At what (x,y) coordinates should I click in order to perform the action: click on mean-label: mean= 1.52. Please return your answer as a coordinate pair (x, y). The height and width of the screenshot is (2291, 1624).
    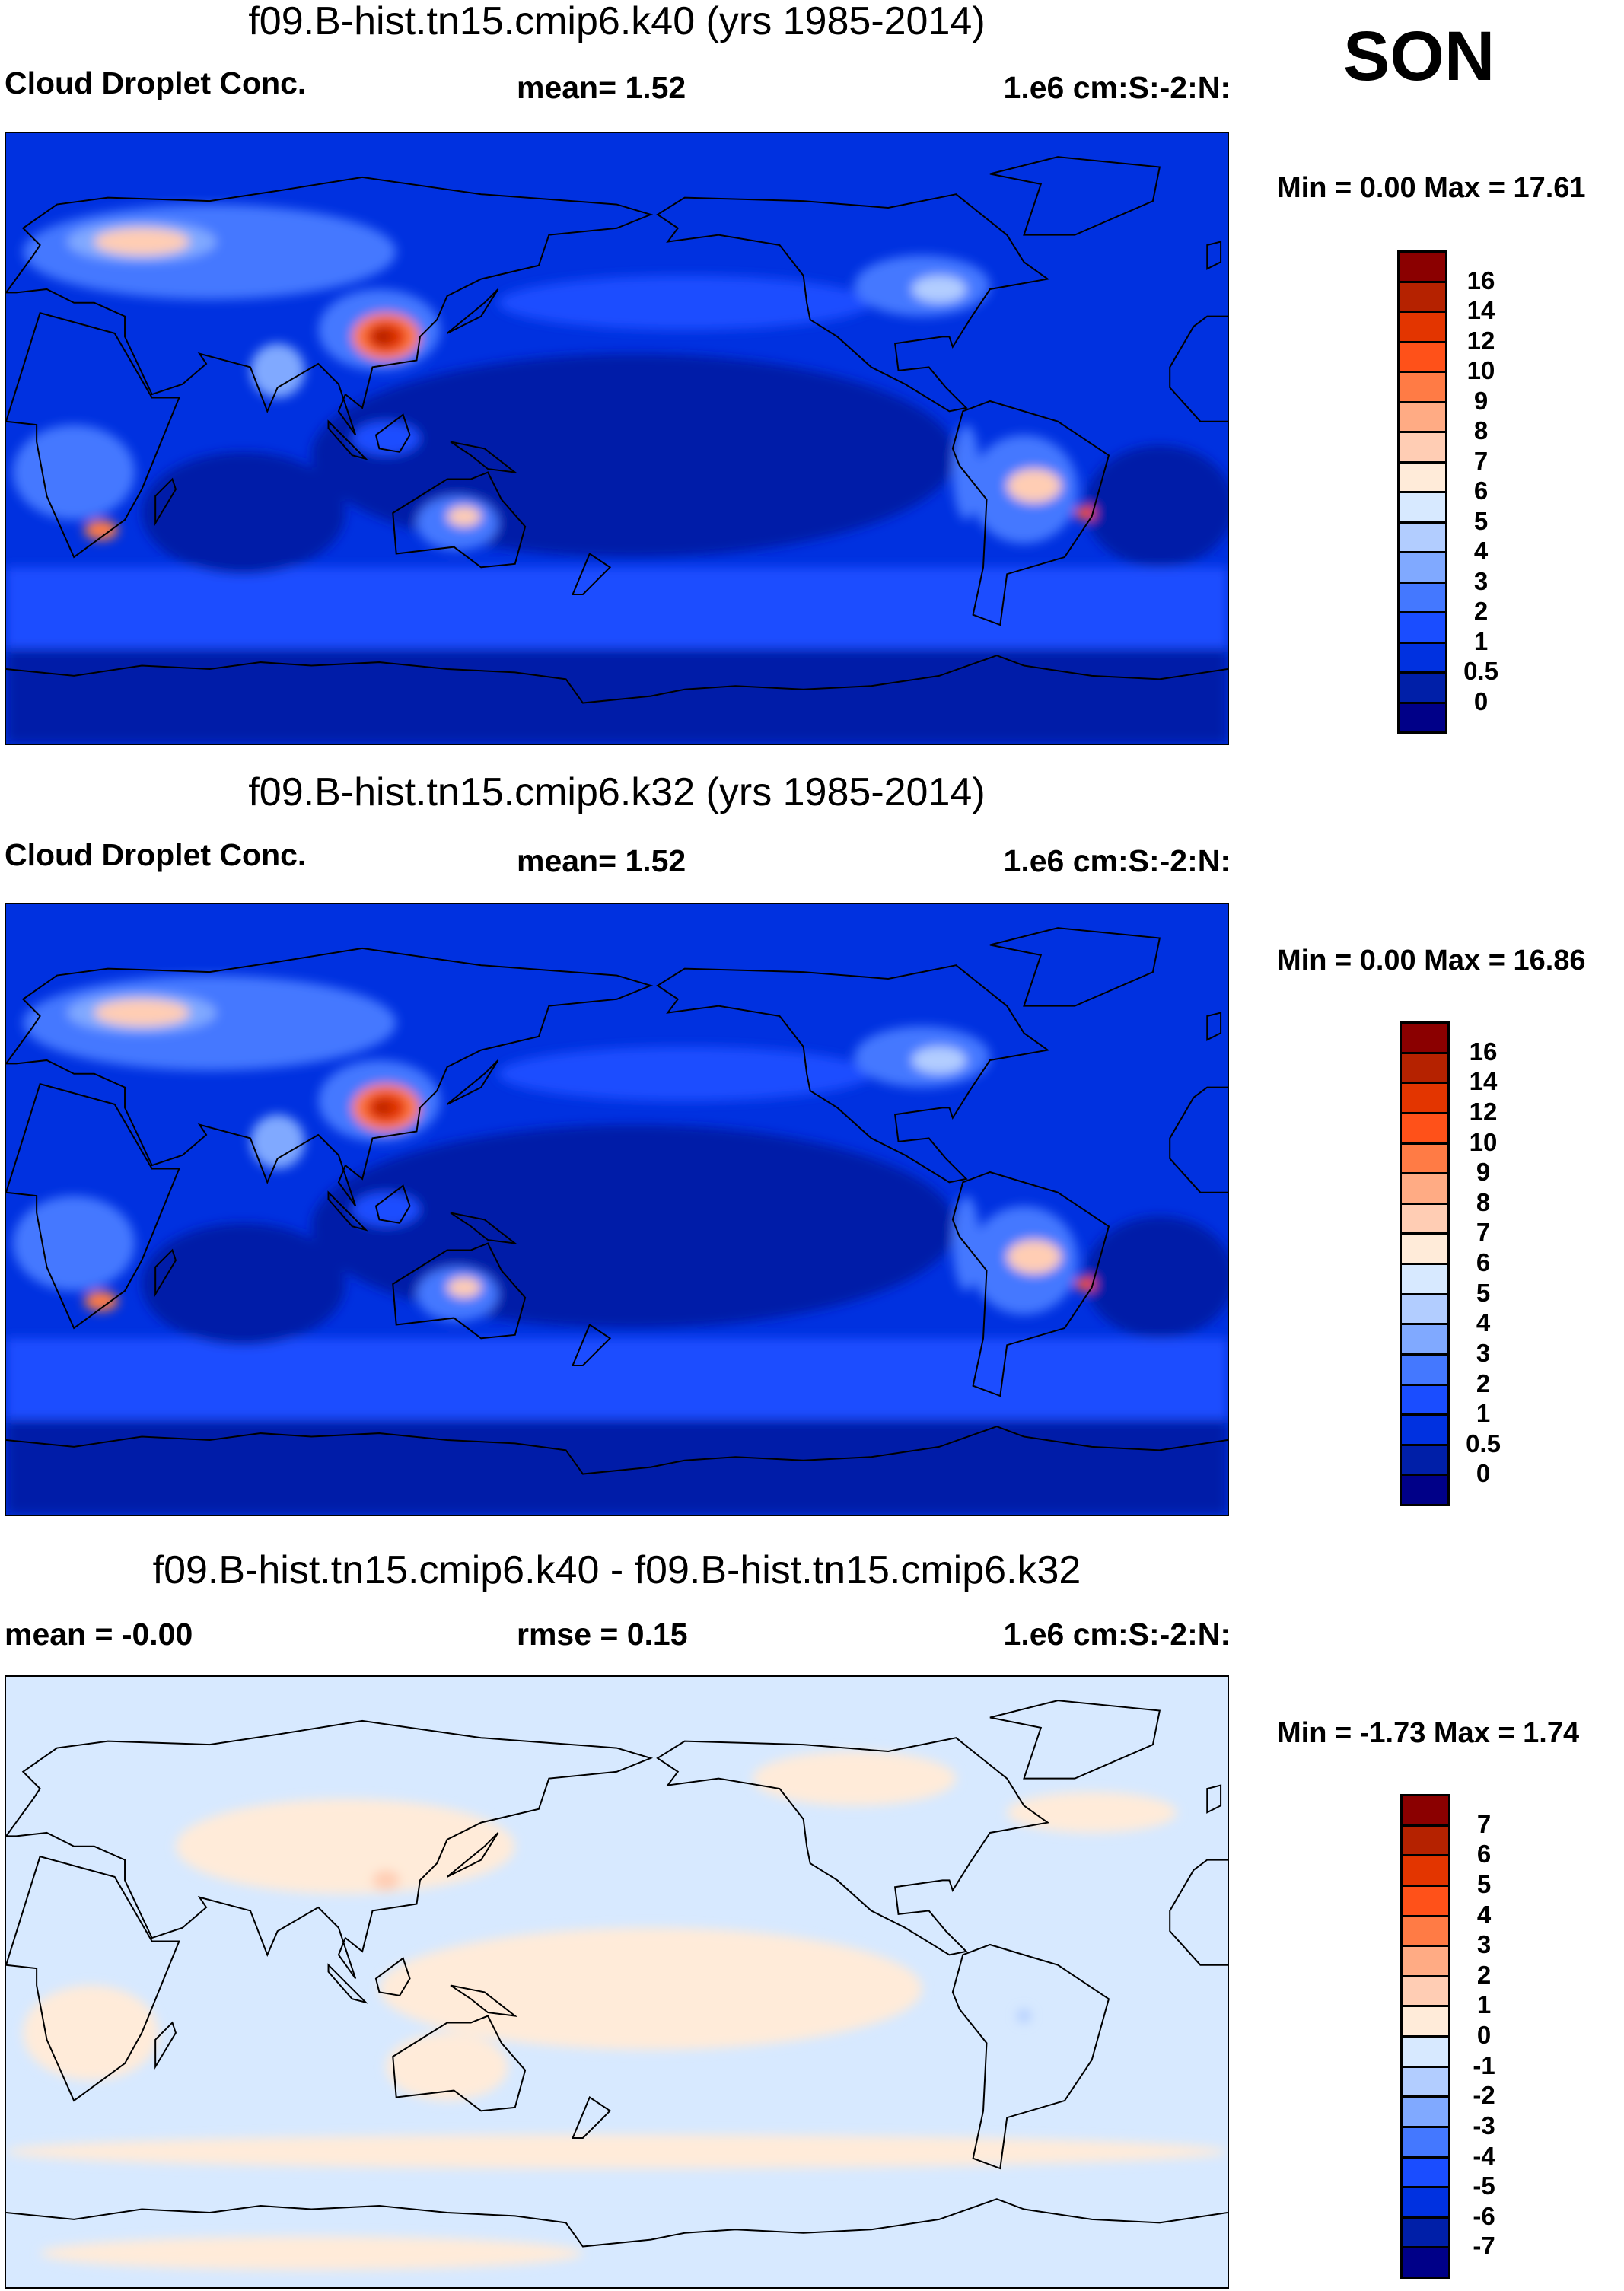
    Looking at the image, I should click on (601, 88).